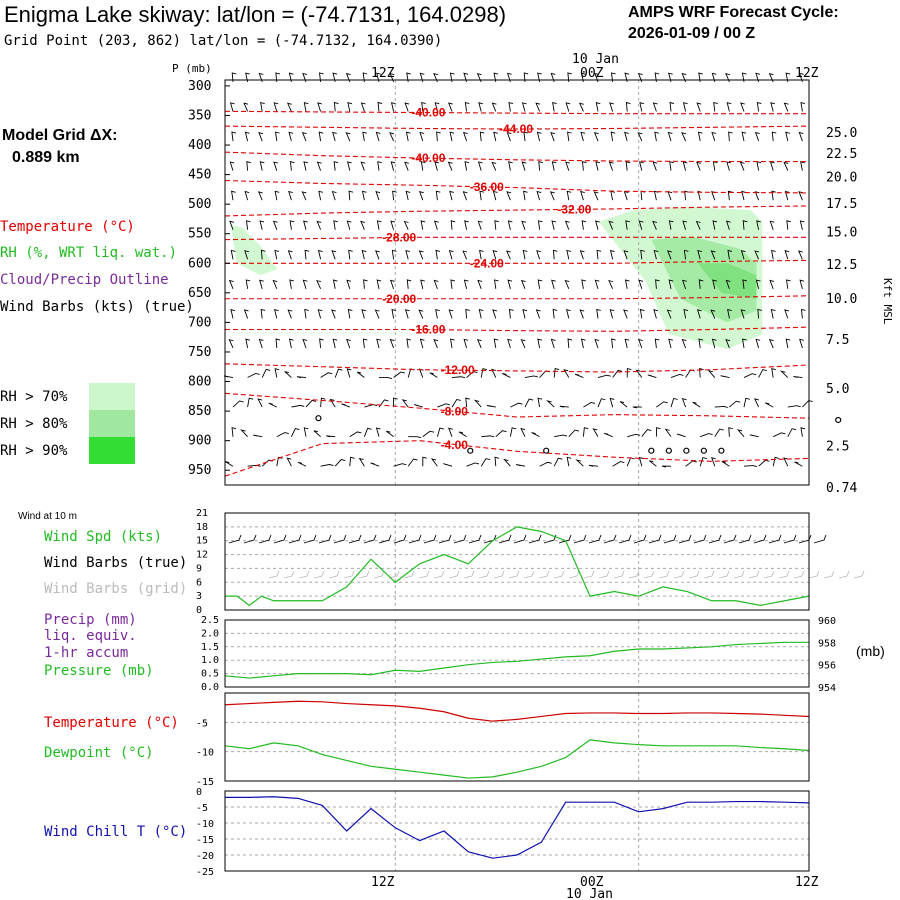 The image size is (900, 900). Describe the element at coordinates (199, 470) in the screenshot. I see `pressure-tick-label: 950` at that location.